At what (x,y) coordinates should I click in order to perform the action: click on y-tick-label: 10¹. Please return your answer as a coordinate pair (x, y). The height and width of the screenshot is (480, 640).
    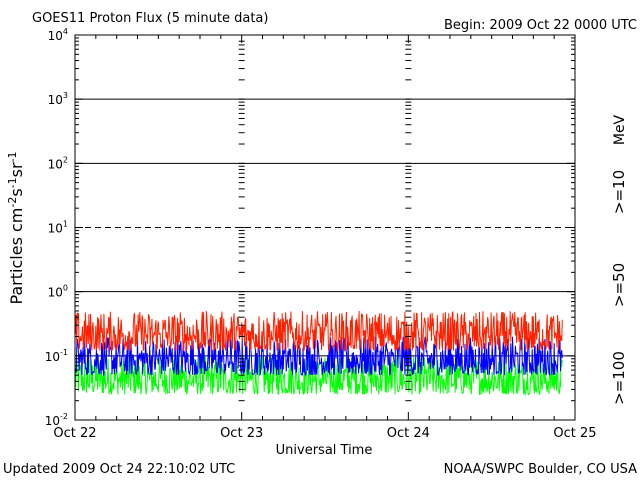
    Looking at the image, I should click on (58, 228).